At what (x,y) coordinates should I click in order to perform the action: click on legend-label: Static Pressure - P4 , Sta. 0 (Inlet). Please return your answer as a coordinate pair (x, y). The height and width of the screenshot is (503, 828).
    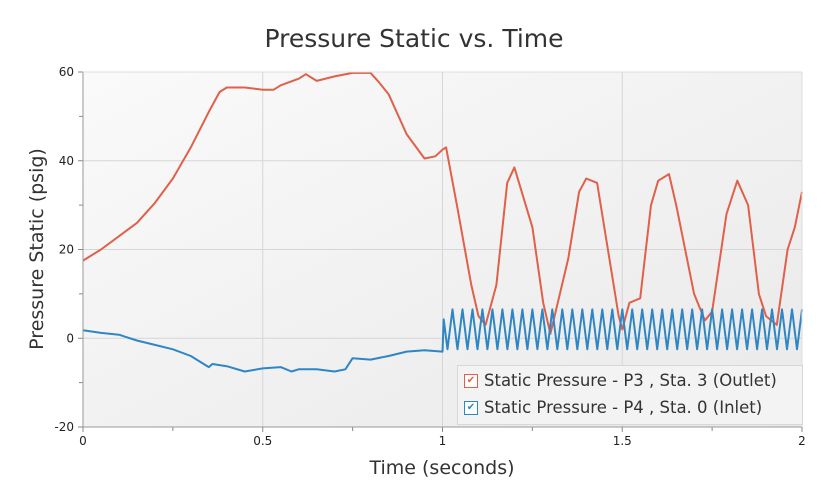
    Looking at the image, I should click on (623, 407).